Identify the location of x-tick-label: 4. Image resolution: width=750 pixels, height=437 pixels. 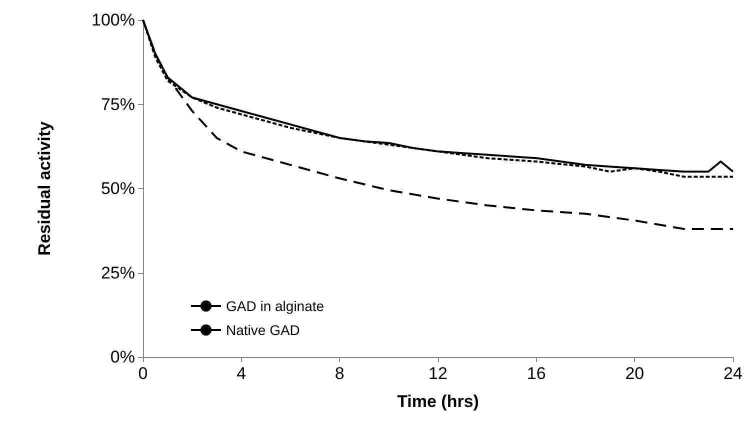
(241, 373).